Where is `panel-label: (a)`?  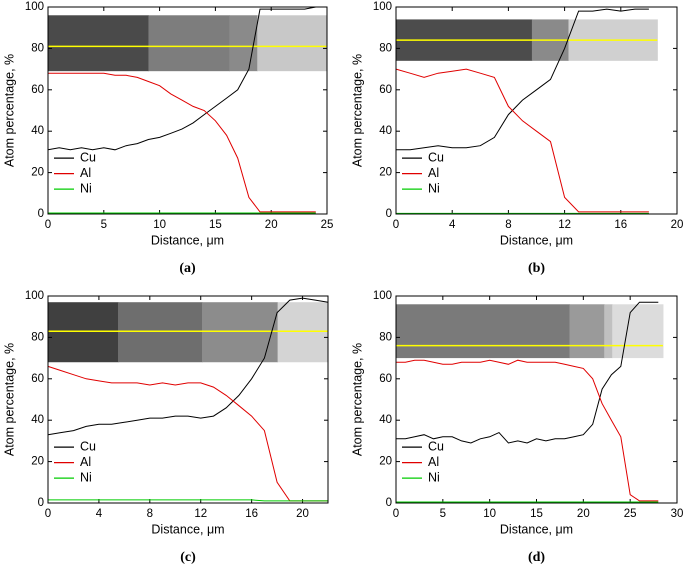 panel-label: (a) is located at coordinates (187, 268).